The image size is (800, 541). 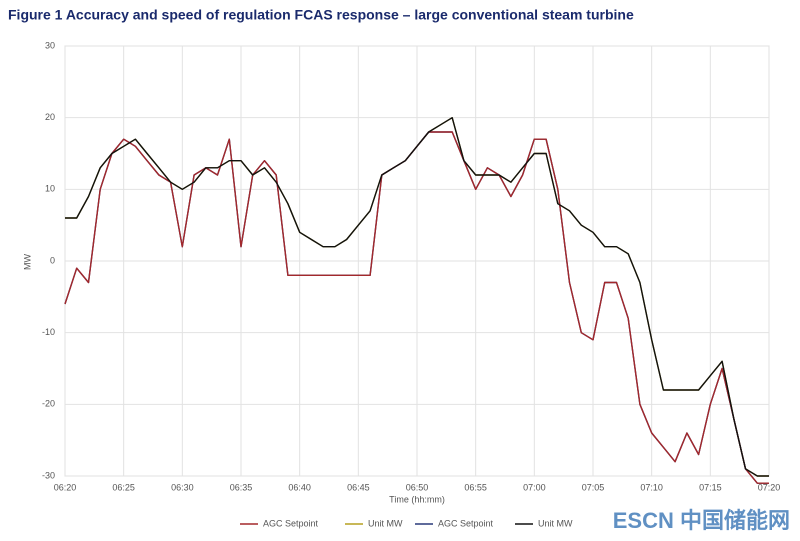 What do you see at coordinates (52, 260) in the screenshot?
I see `y-tick-label: 0` at bounding box center [52, 260].